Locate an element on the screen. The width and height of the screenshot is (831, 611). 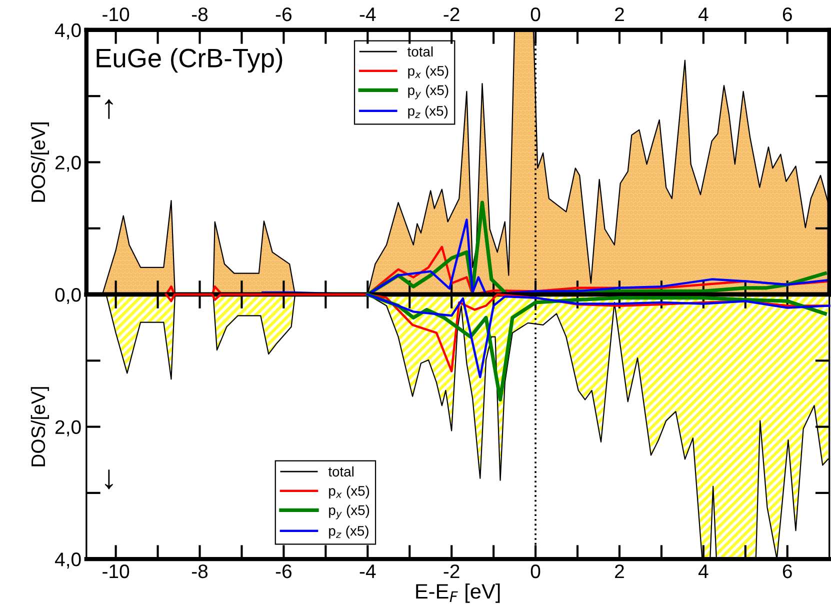
x-tick-label: -8 is located at coordinates (200, 571).